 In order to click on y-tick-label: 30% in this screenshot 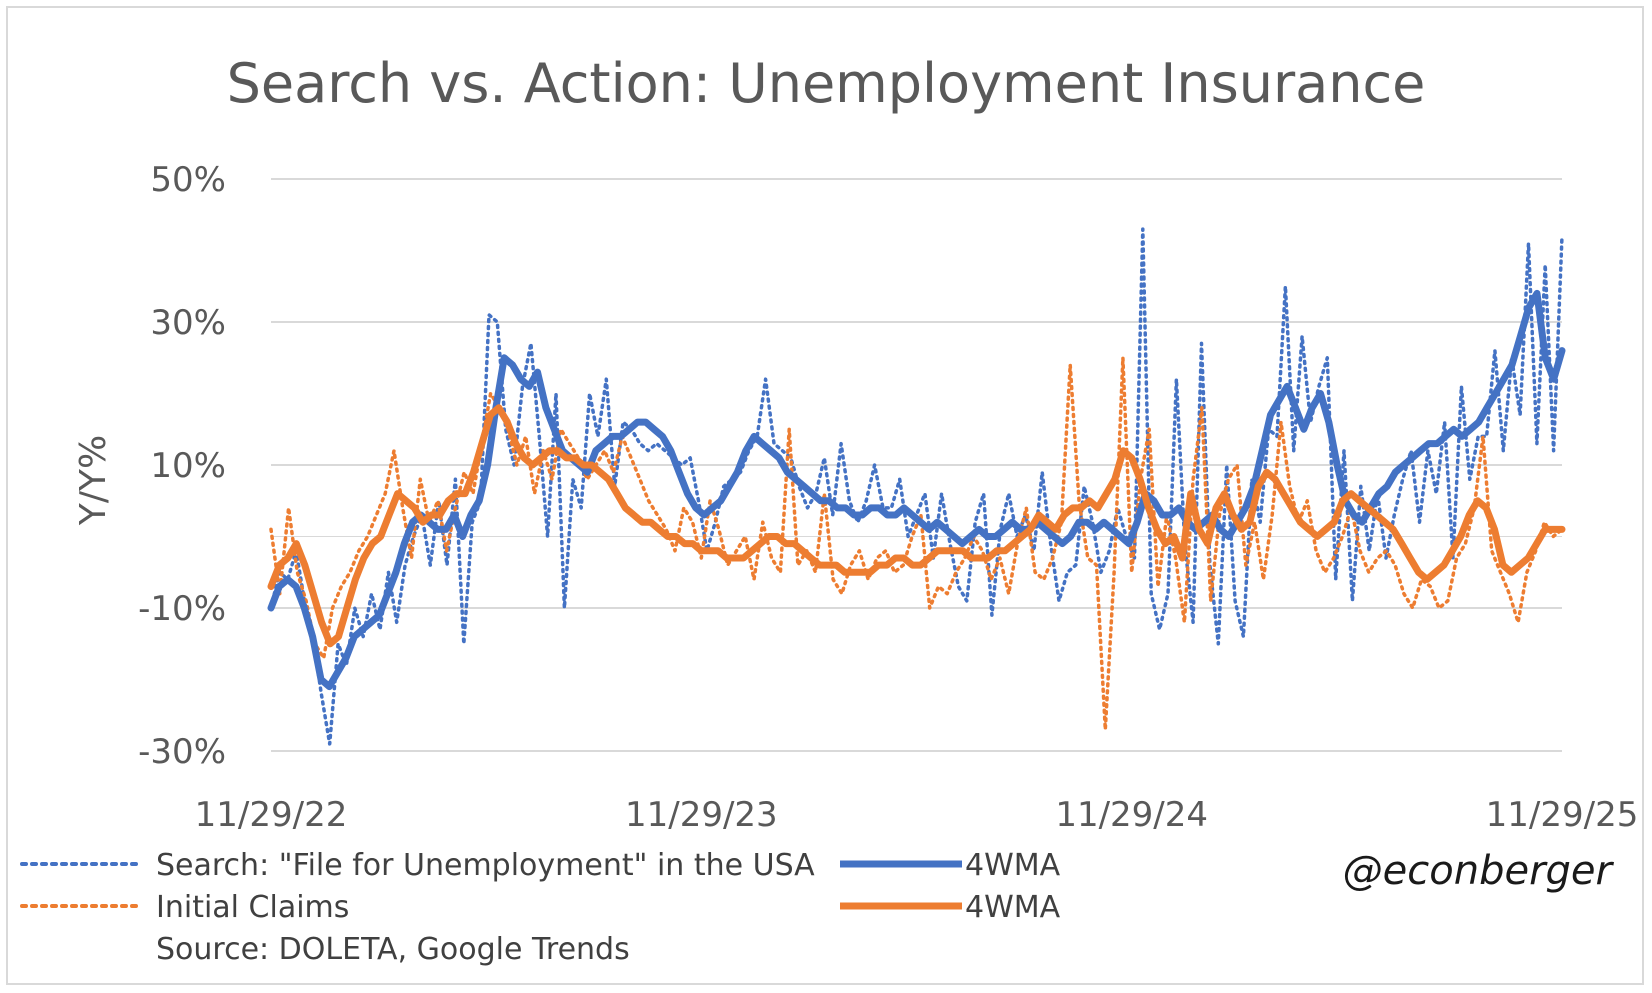, I will do `click(188, 323)`.